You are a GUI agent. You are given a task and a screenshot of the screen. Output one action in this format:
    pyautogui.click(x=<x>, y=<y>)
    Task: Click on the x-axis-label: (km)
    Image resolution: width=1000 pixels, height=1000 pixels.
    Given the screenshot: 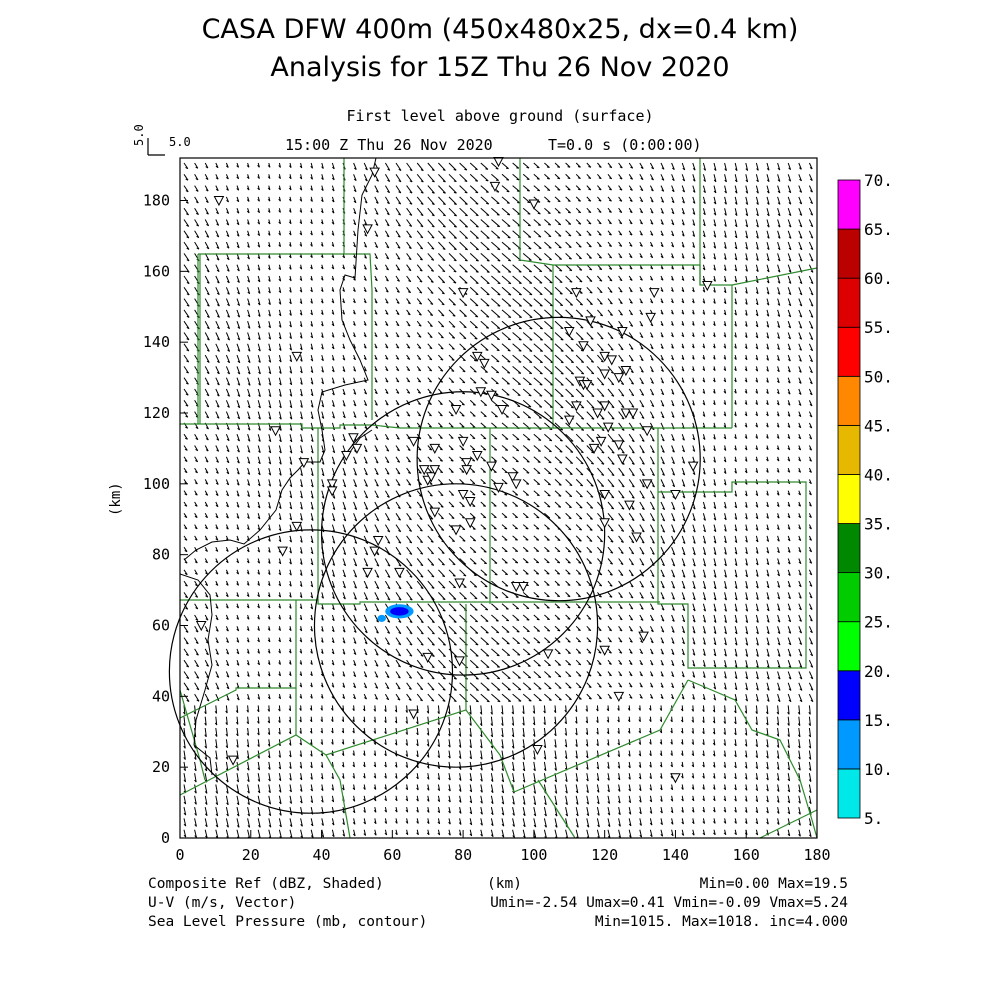 What is the action you would take?
    pyautogui.click(x=504, y=884)
    